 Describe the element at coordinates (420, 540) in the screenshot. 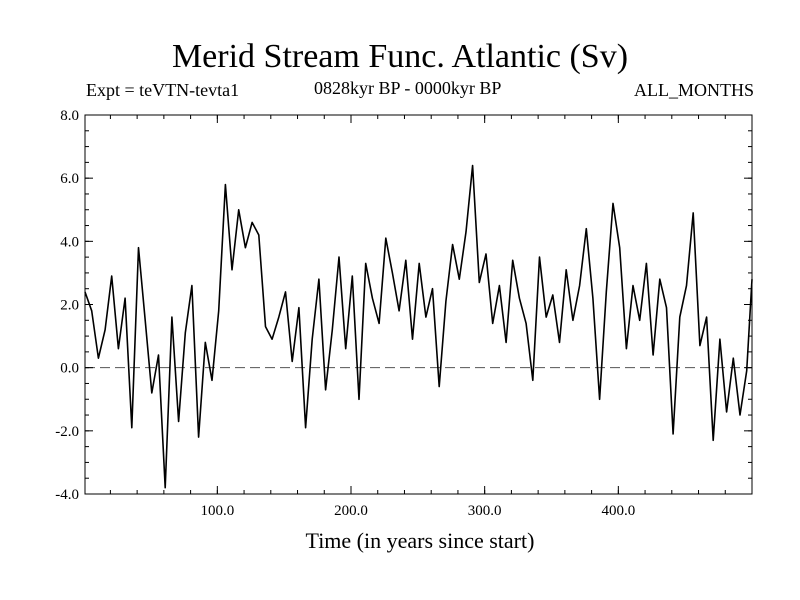

I see `x-axis-label: Time (in years since start)` at that location.